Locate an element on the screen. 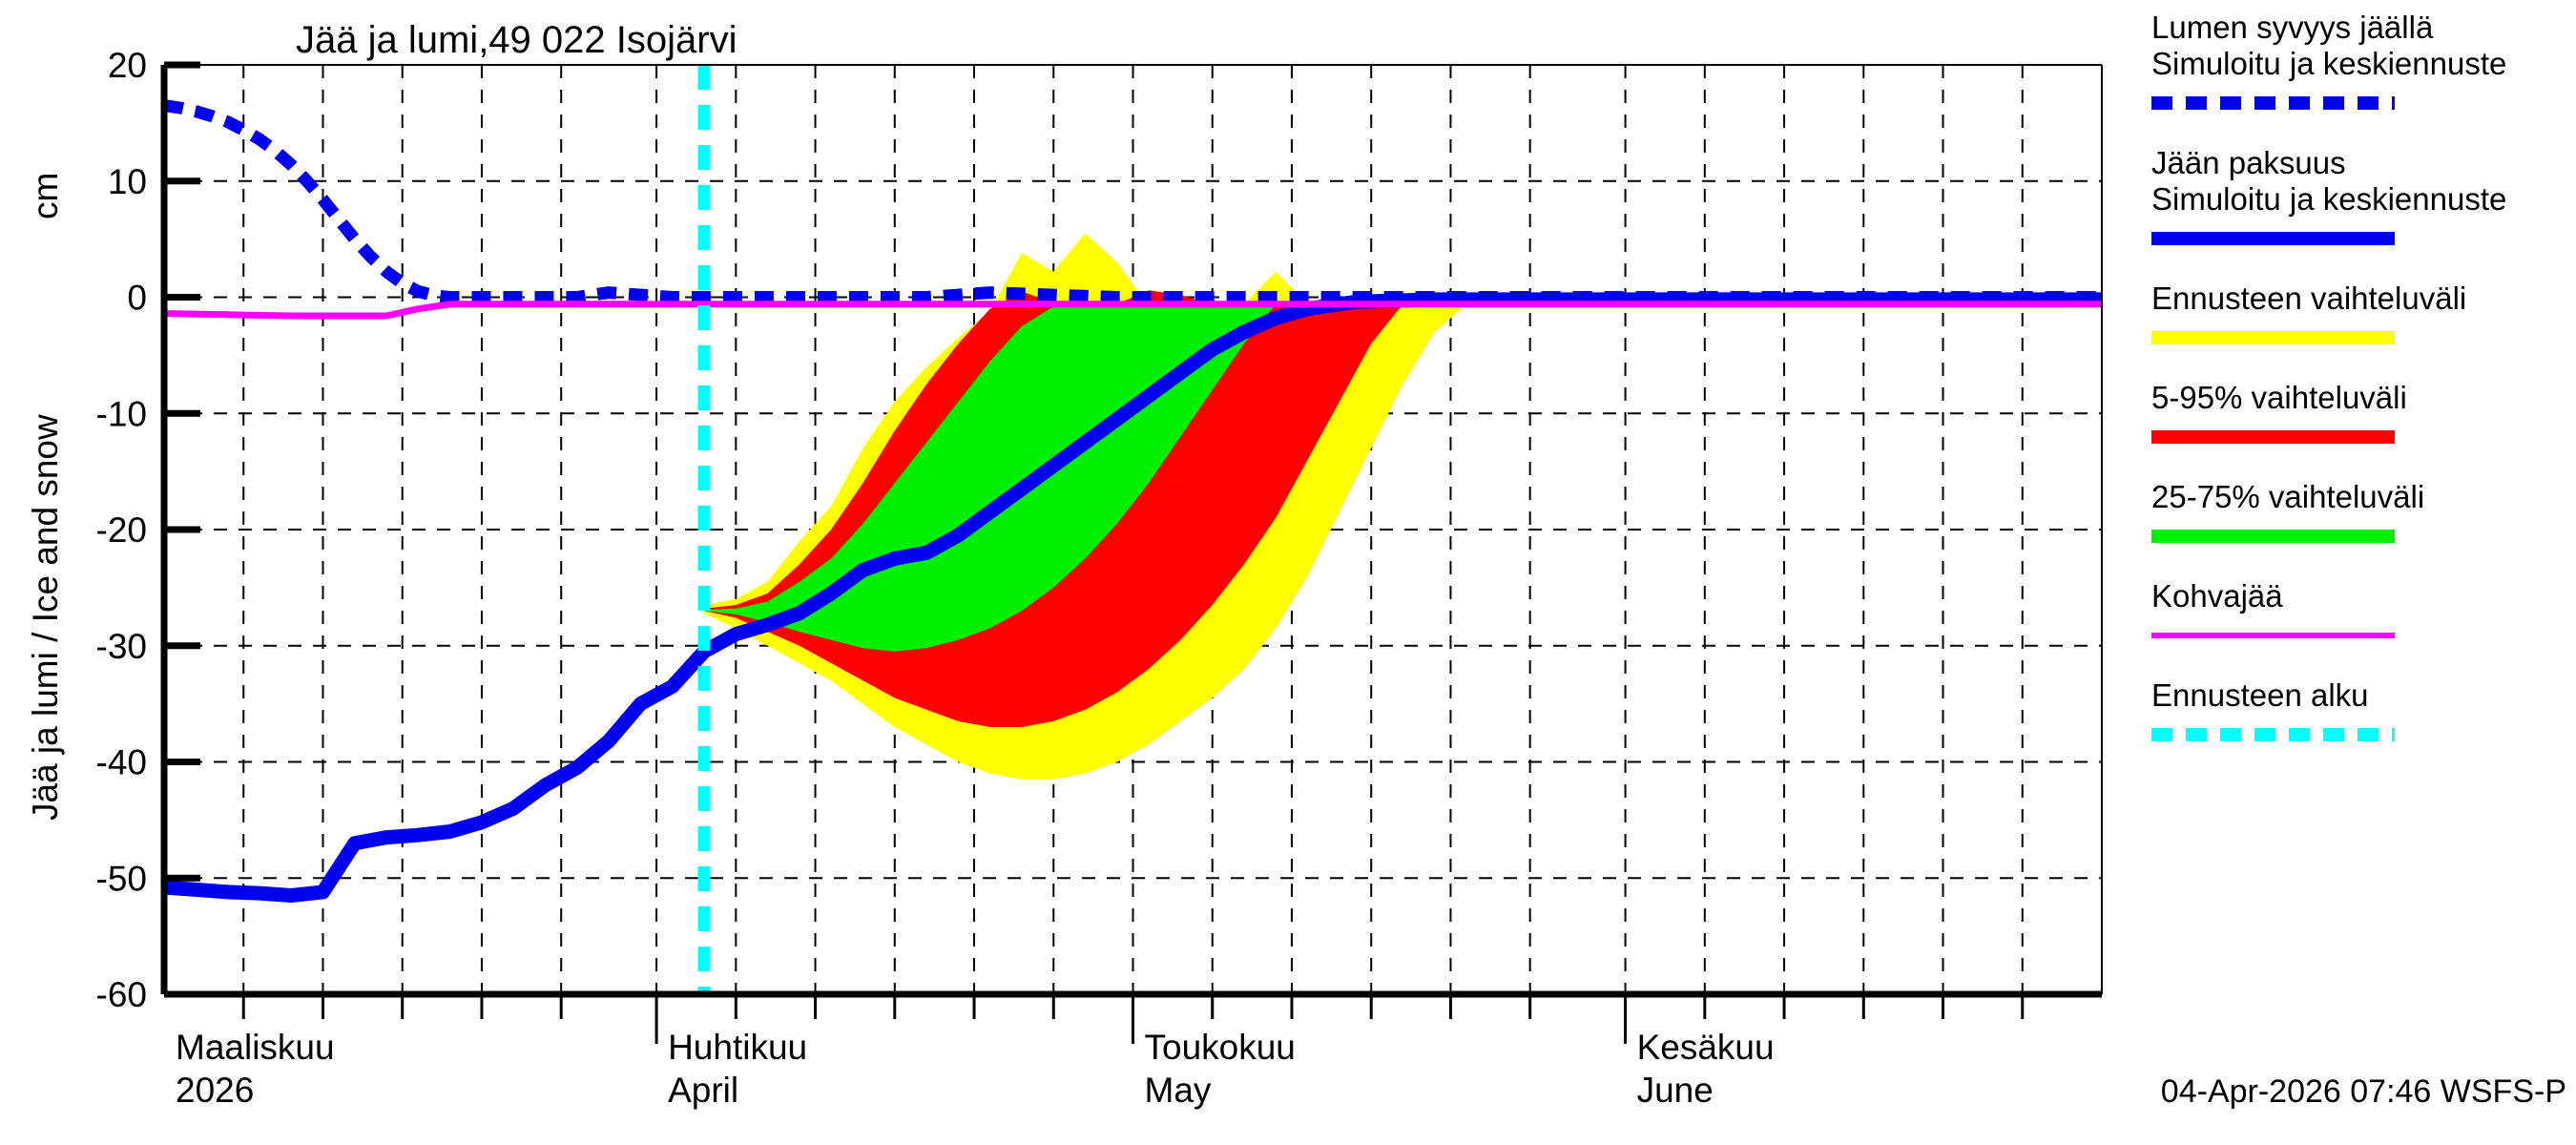 This screenshot has height=1145, width=2576. y-axis-title: Jää ja lumi / Ice and snow is located at coordinates (45, 617).